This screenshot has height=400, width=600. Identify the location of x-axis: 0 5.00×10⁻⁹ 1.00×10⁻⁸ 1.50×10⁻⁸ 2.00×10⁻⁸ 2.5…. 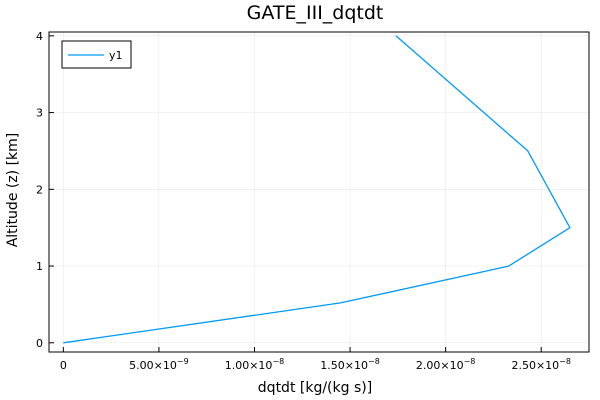
(315, 359).